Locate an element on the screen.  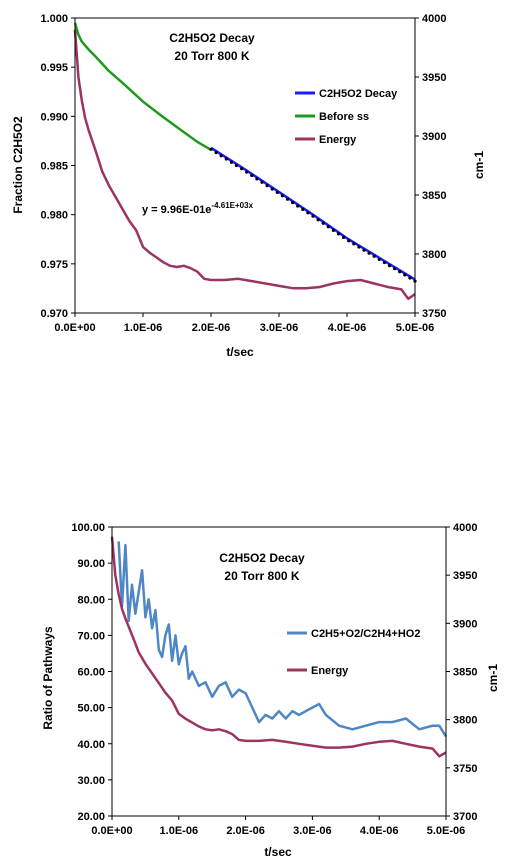
y-right-tick-label: 3900 is located at coordinates (465, 624).